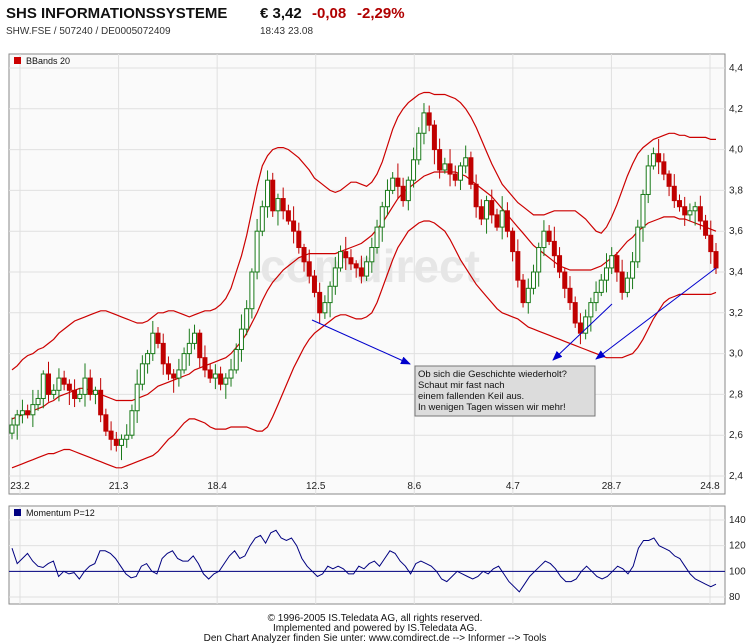  Describe the element at coordinates (710, 486) in the screenshot. I see `price-x-tick-label: 24.8` at that location.